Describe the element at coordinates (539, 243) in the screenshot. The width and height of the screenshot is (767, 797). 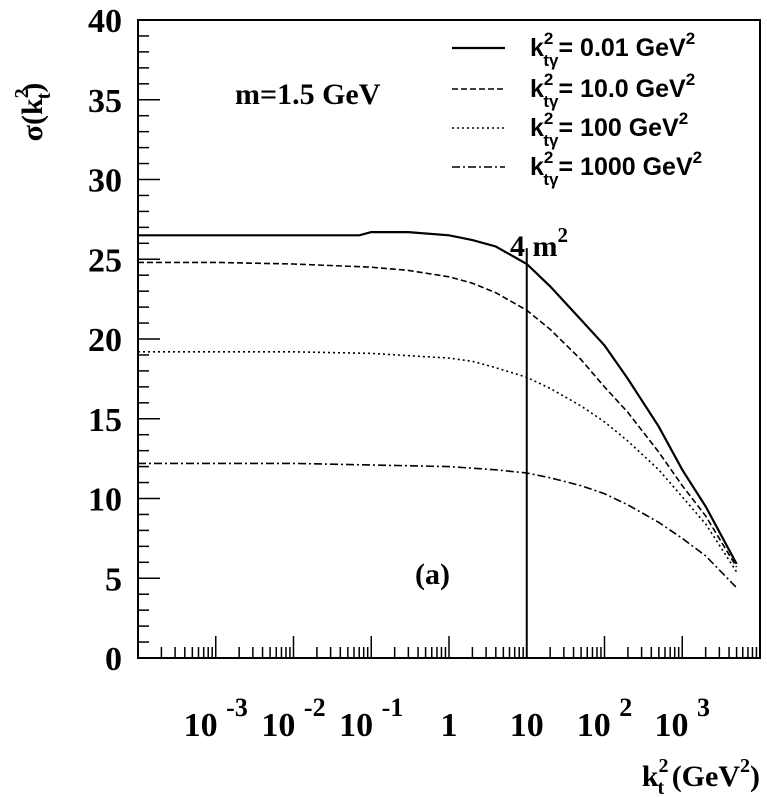
I see `vline-label: 4 m2` at that location.